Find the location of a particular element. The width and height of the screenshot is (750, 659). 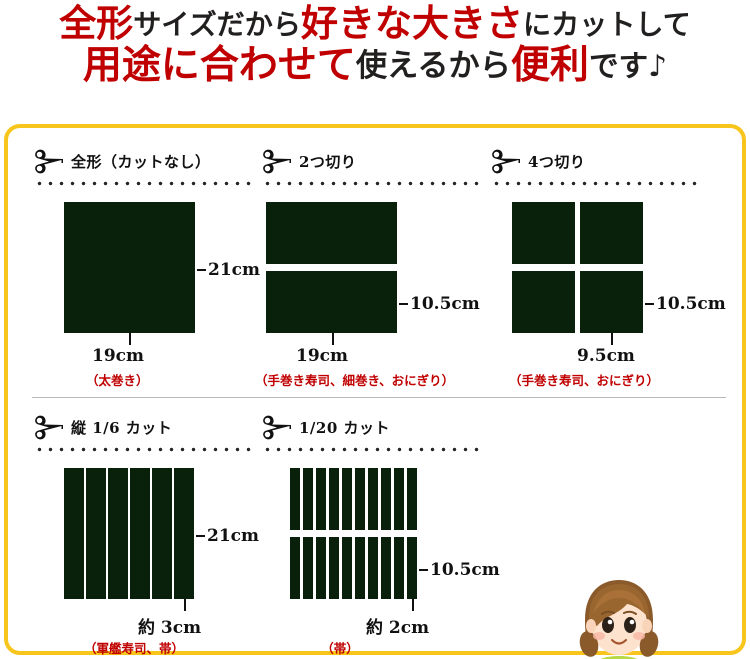

headline-seg-3: 好きな大きさ is located at coordinates (412, 23).